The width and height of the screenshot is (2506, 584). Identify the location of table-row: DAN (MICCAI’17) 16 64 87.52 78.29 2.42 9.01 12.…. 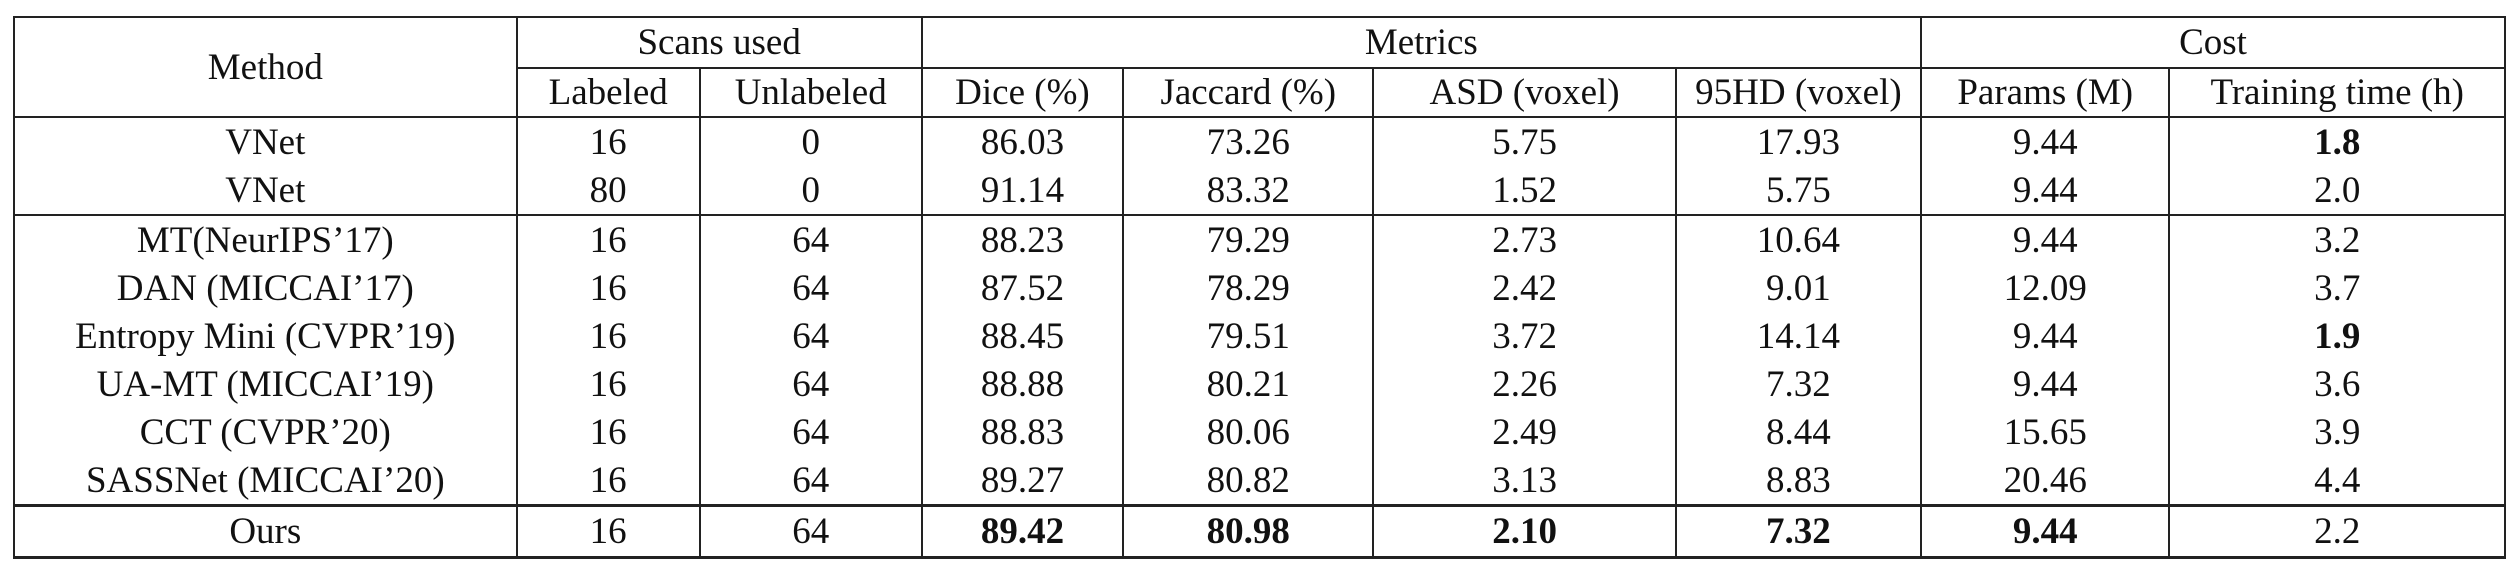
(1259, 288).